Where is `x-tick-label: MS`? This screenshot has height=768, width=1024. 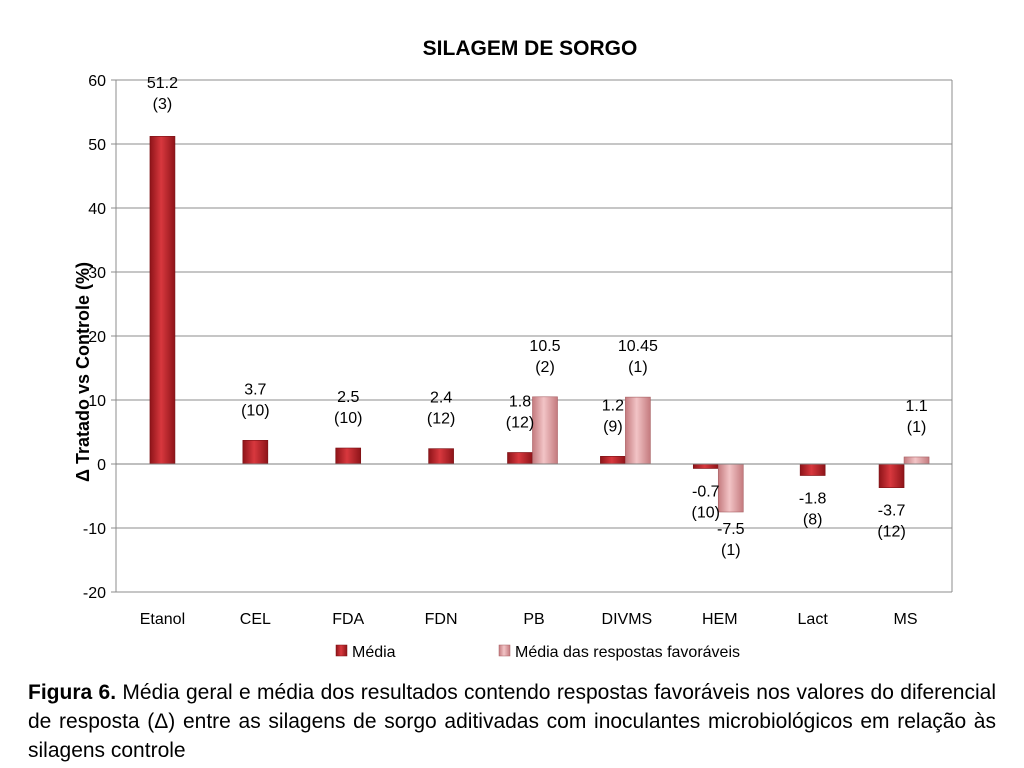 x-tick-label: MS is located at coordinates (906, 619).